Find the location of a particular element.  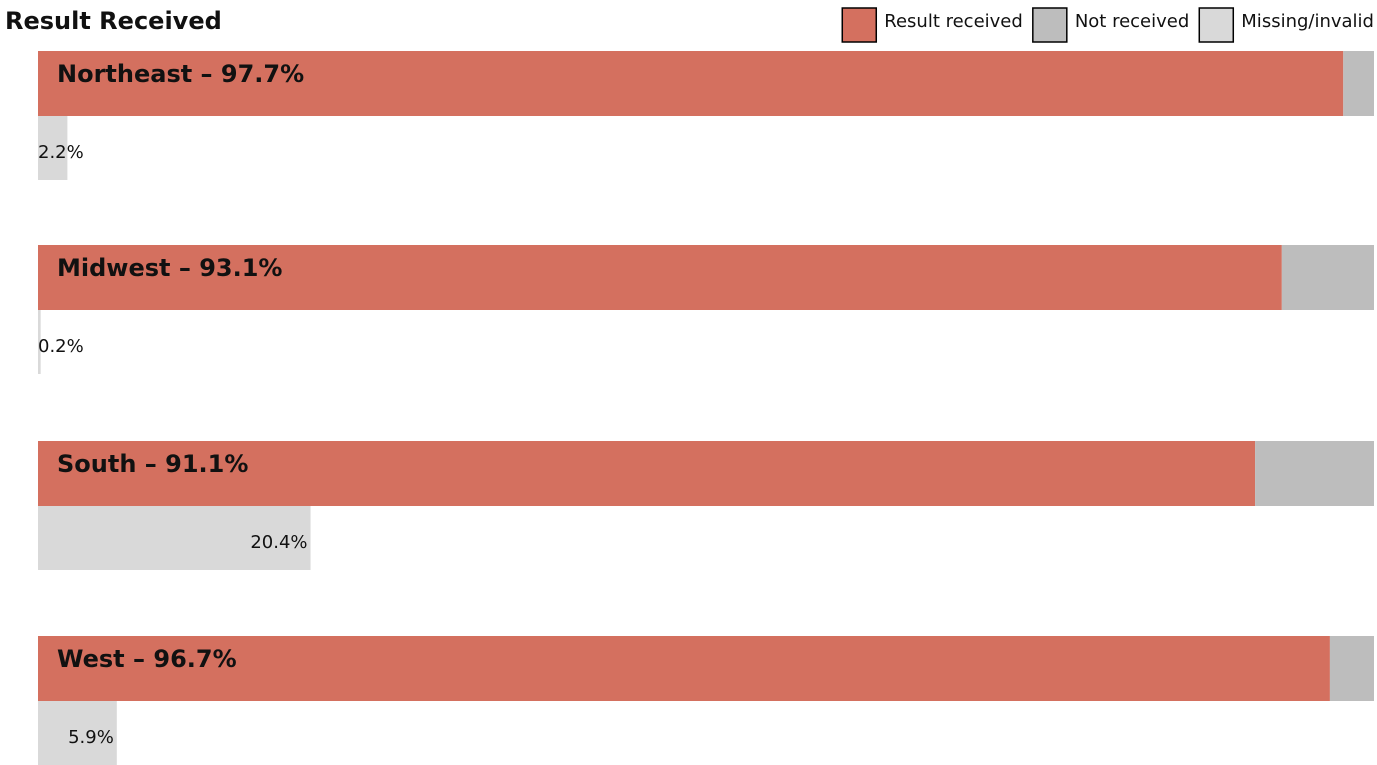

missing-label: 20.4% is located at coordinates (278, 542).